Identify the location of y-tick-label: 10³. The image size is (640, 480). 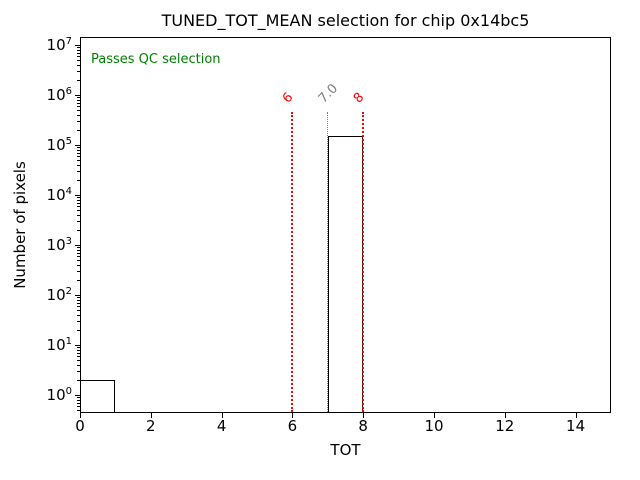
(59, 245).